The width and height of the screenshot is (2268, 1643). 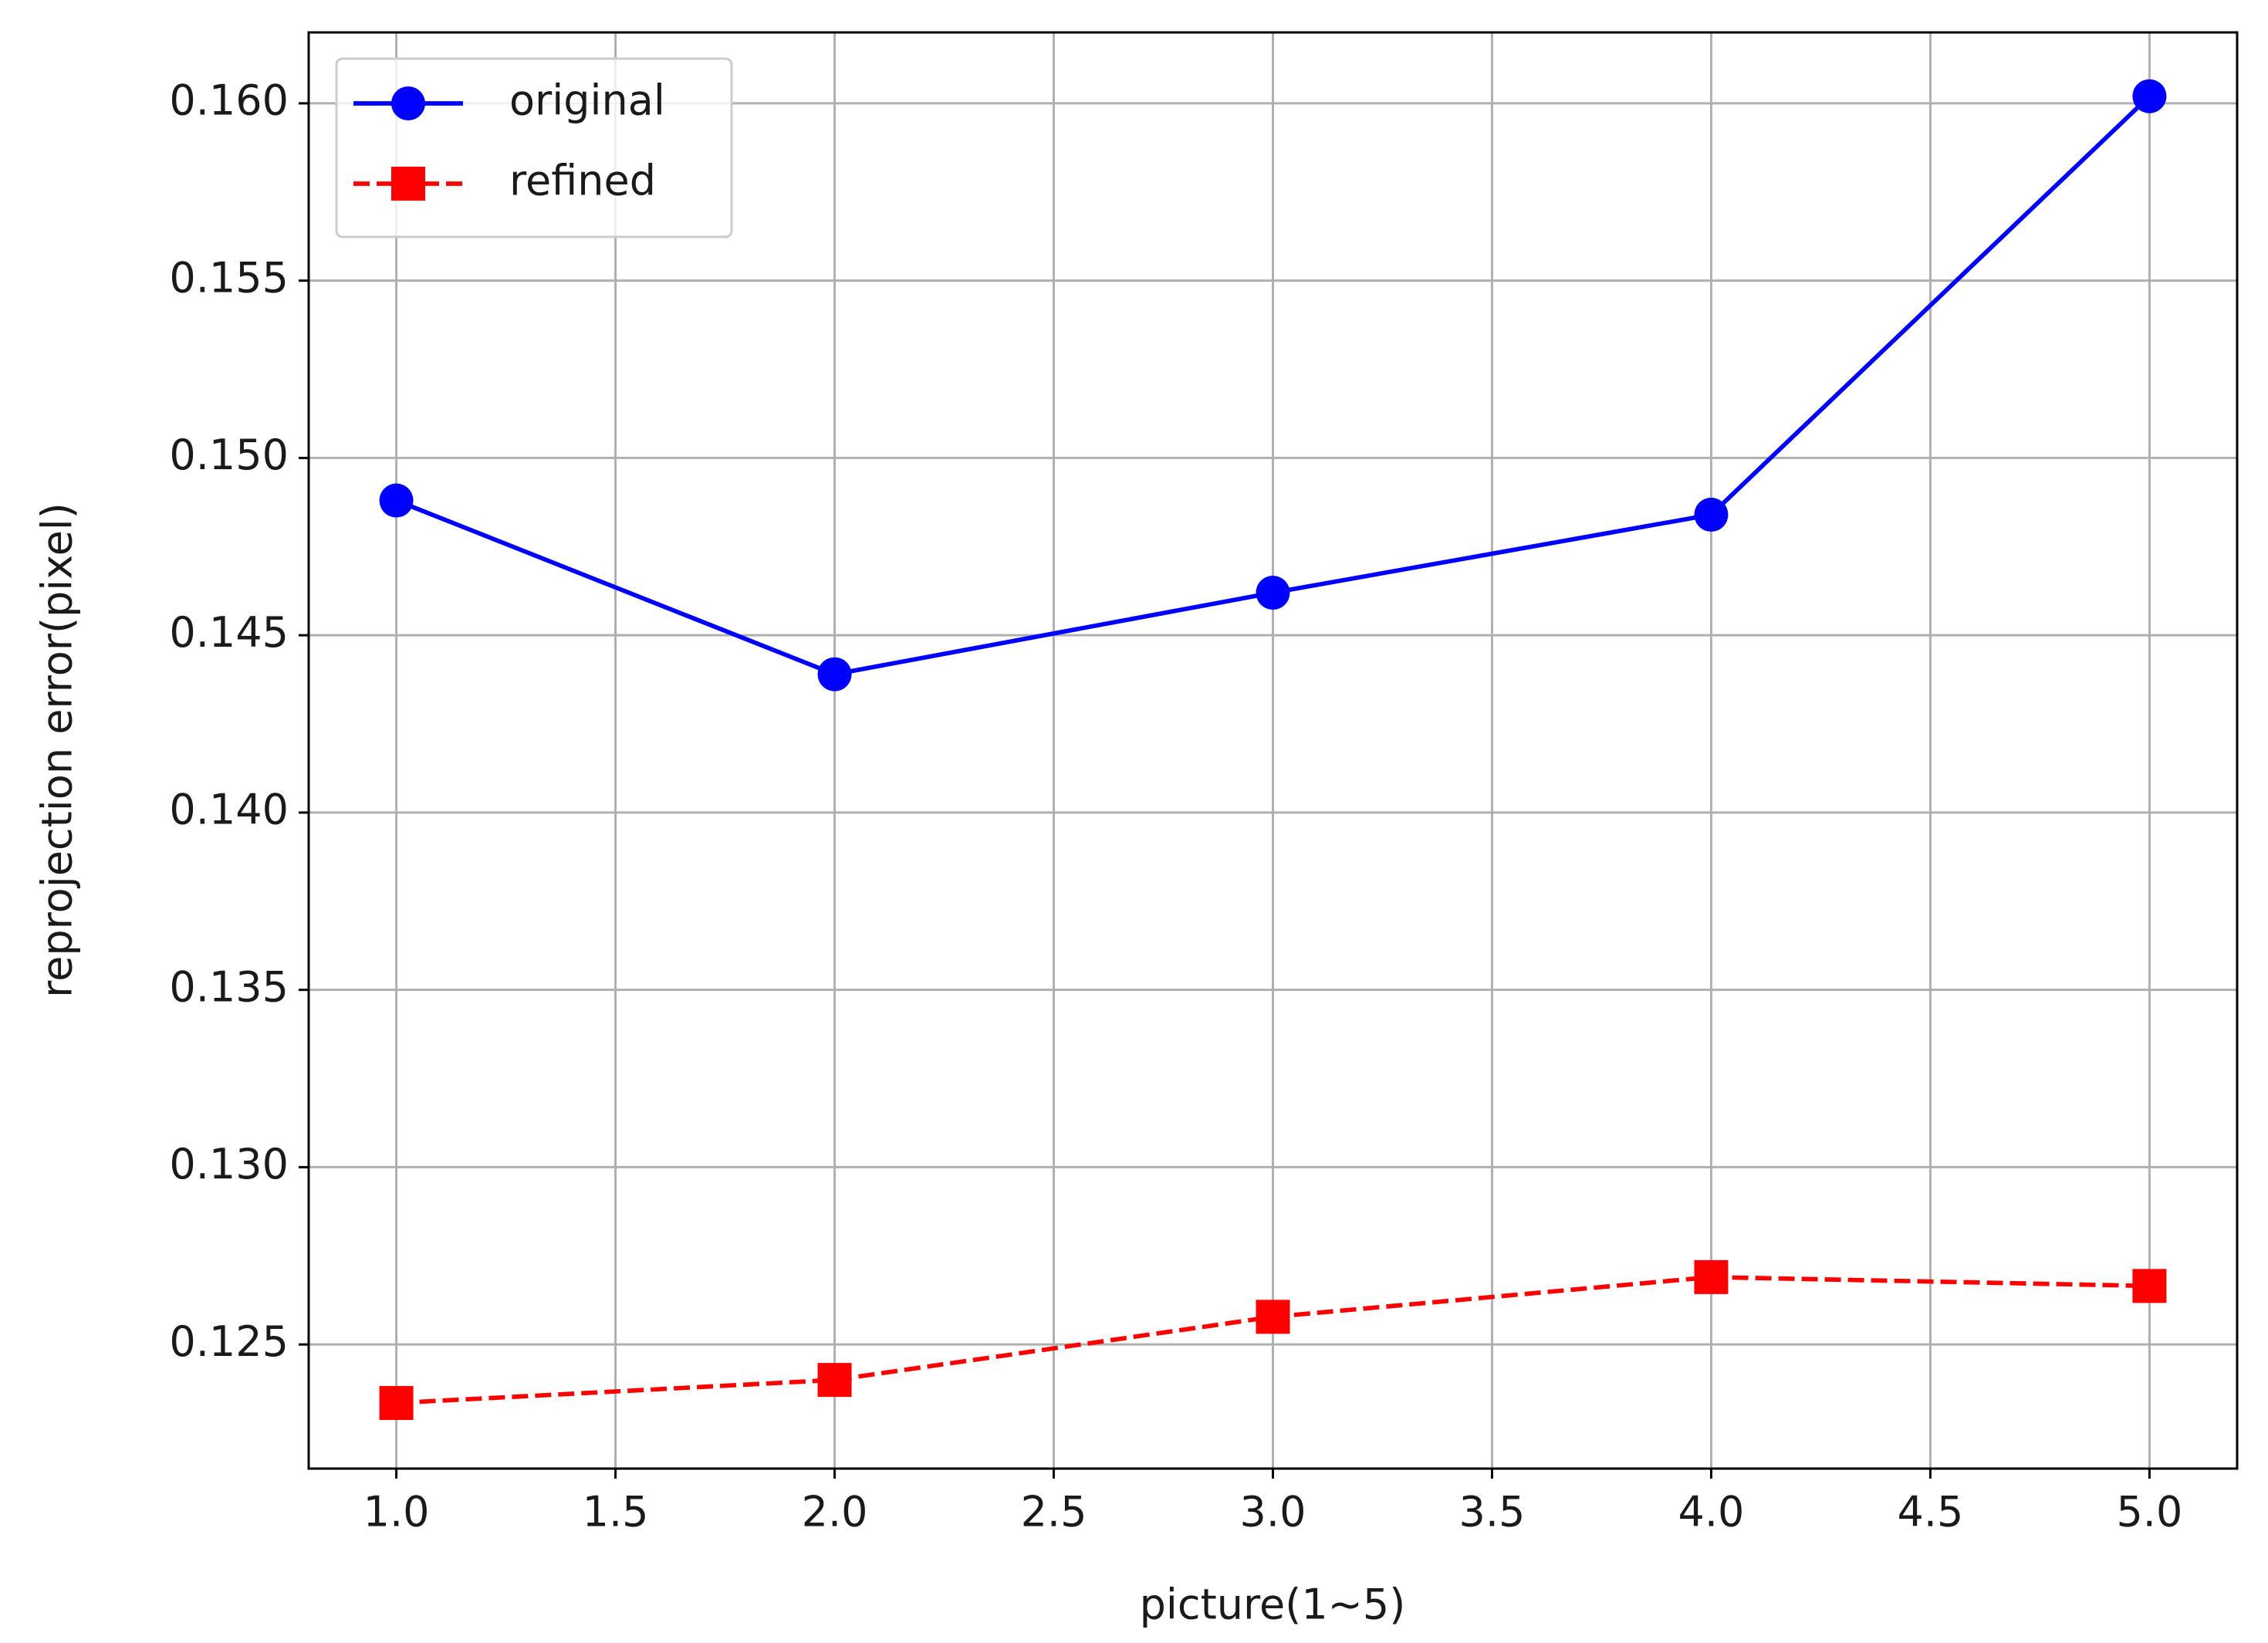 I want to click on y-tick-label: 0.135, so click(x=229, y=987).